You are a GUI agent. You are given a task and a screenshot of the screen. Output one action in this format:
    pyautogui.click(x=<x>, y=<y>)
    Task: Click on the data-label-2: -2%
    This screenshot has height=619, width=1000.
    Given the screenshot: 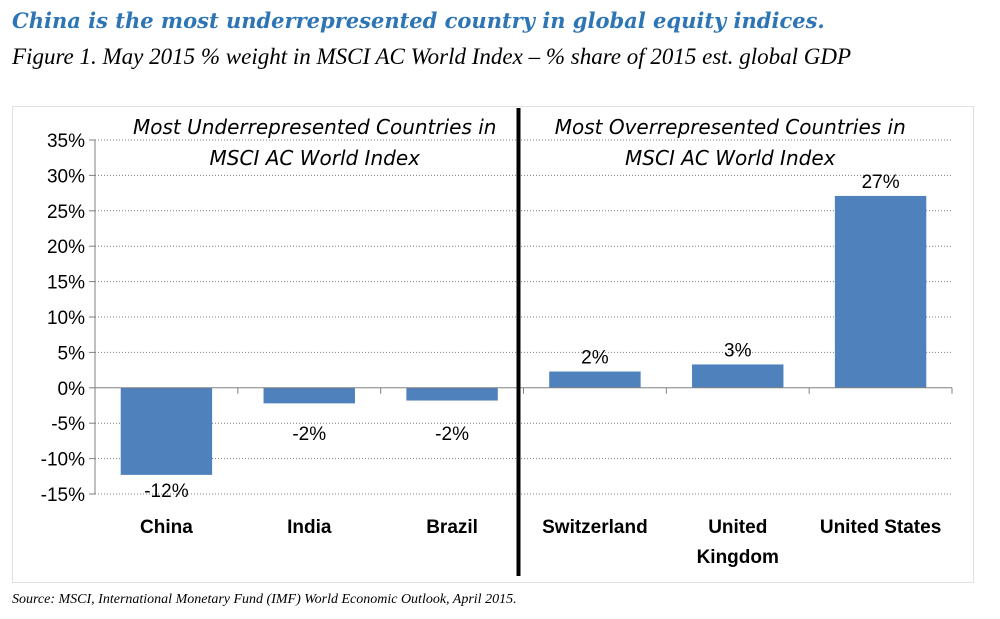 What is the action you would take?
    pyautogui.click(x=452, y=434)
    